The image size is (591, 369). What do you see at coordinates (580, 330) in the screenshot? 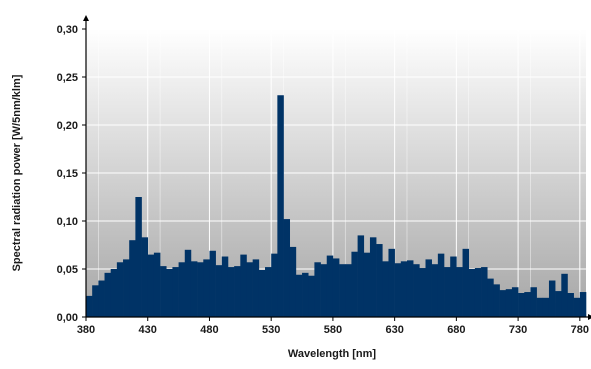
I see `x-tick-label: 780` at bounding box center [580, 330].